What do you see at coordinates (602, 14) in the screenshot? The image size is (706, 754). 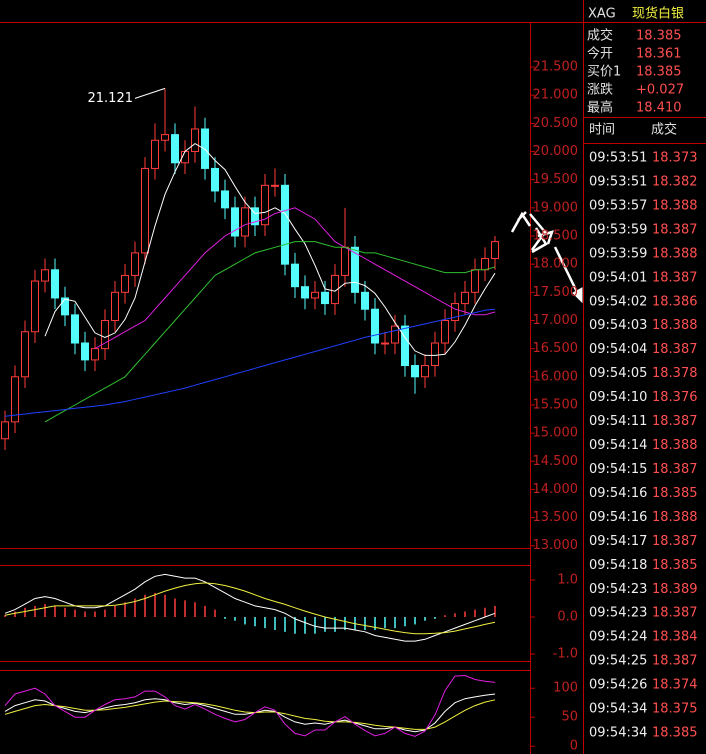 I see `symbol: XAG` at bounding box center [602, 14].